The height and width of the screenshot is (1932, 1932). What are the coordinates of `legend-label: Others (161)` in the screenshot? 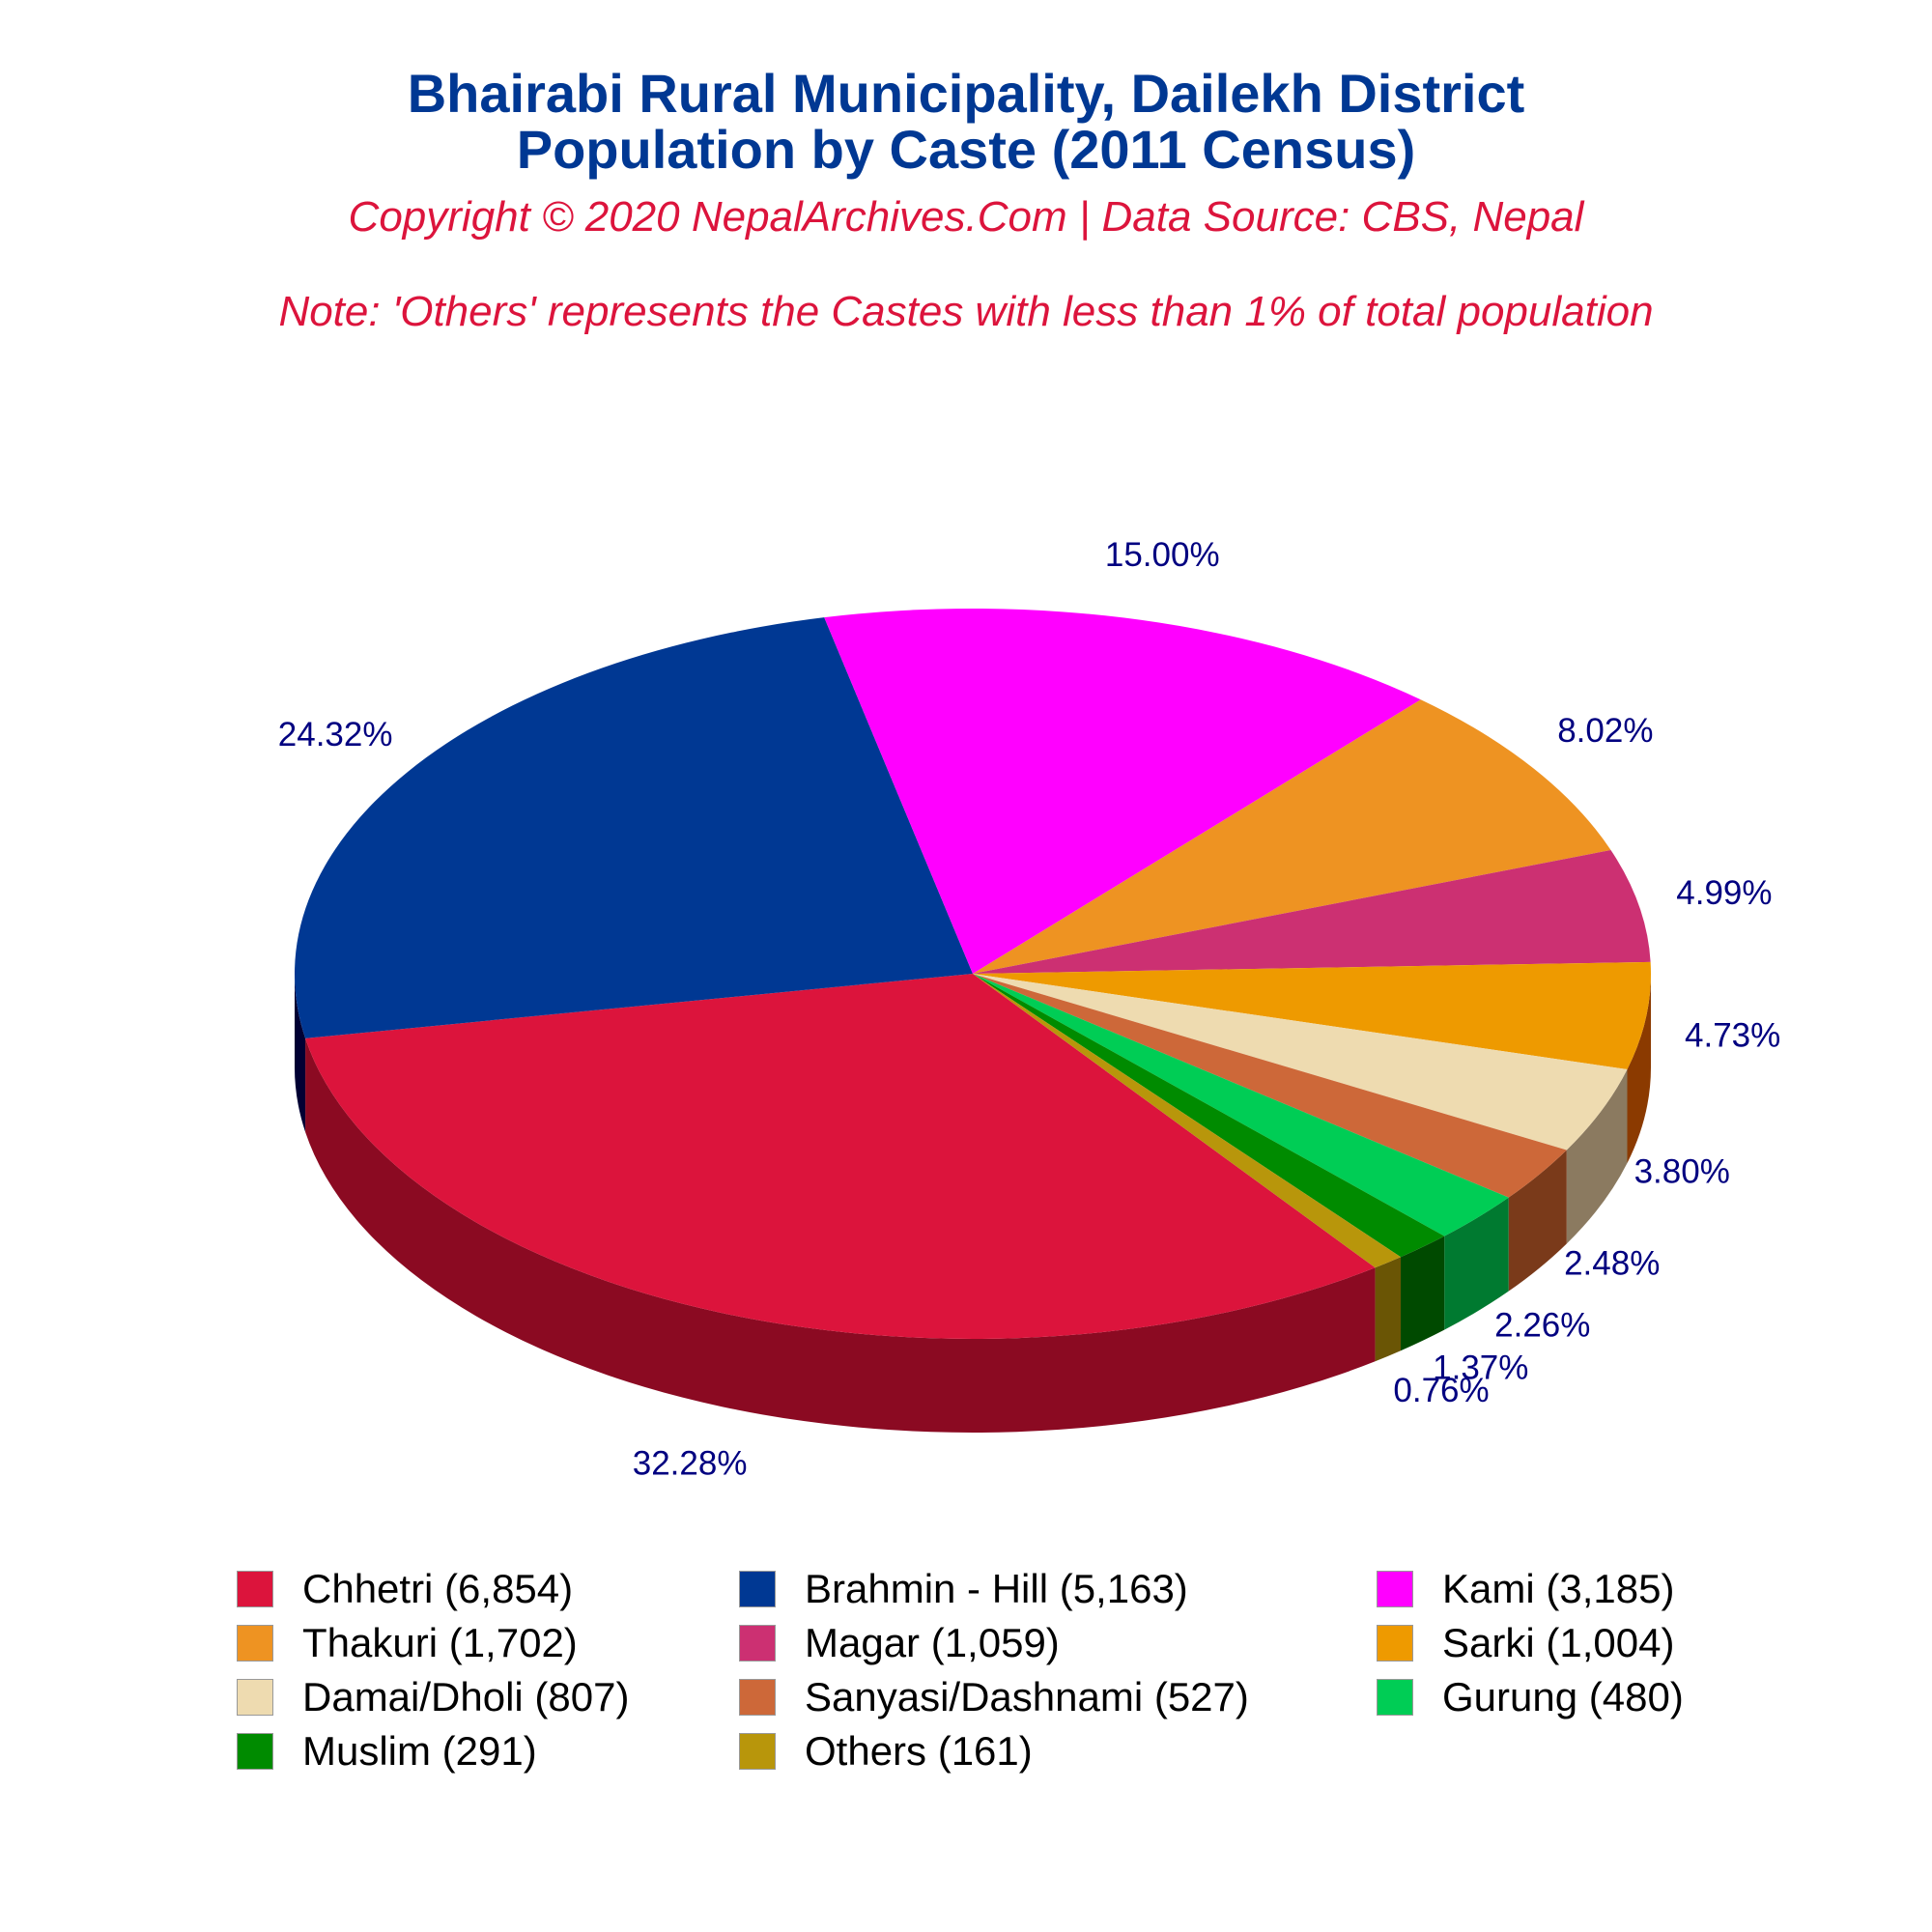 It's located at (919, 1751).